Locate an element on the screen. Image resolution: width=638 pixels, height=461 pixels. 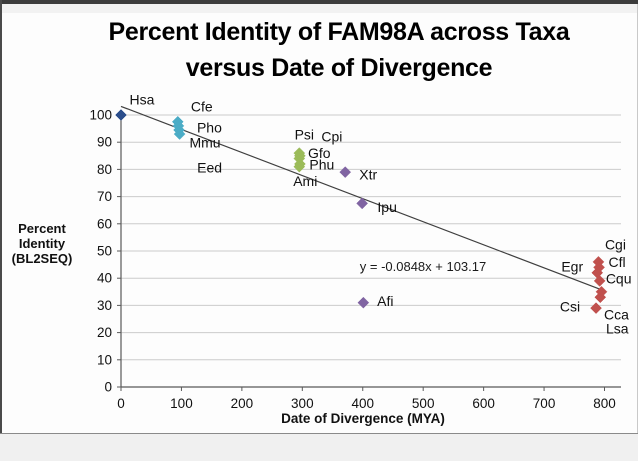
point-label-Eed: Eed is located at coordinates (209, 168).